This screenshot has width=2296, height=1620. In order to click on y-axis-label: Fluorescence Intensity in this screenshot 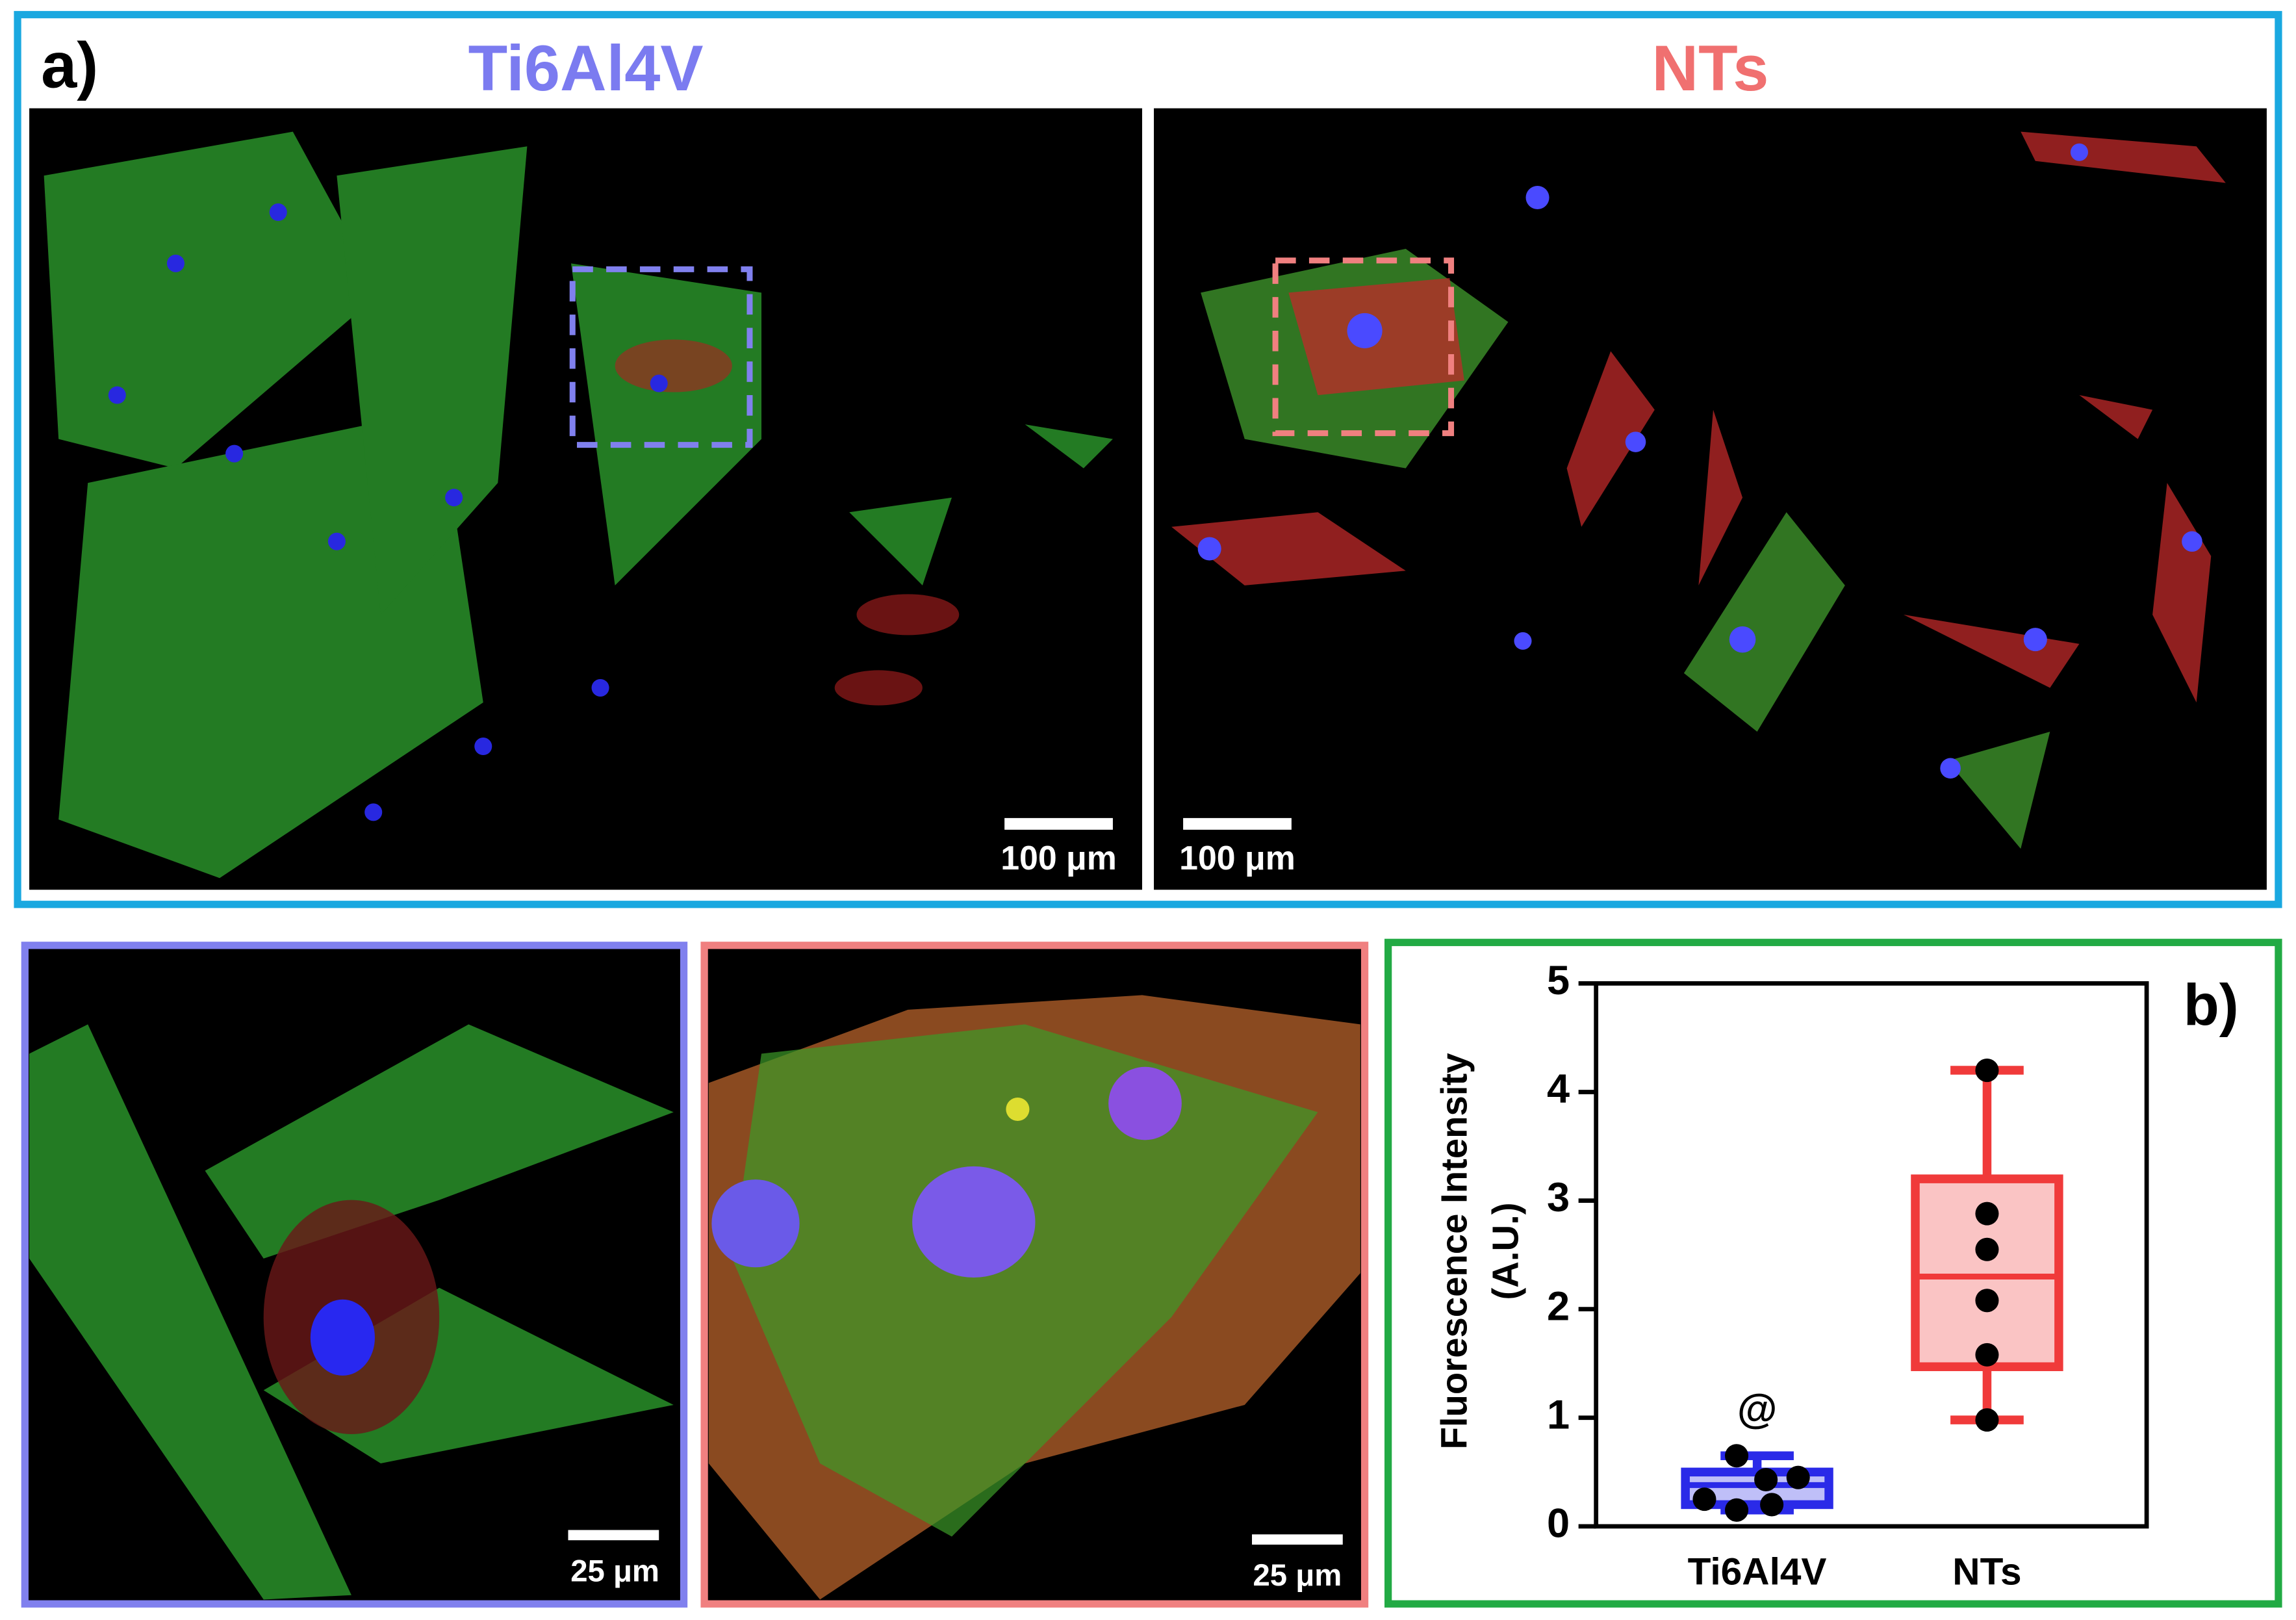, I will do `click(1453, 1251)`.